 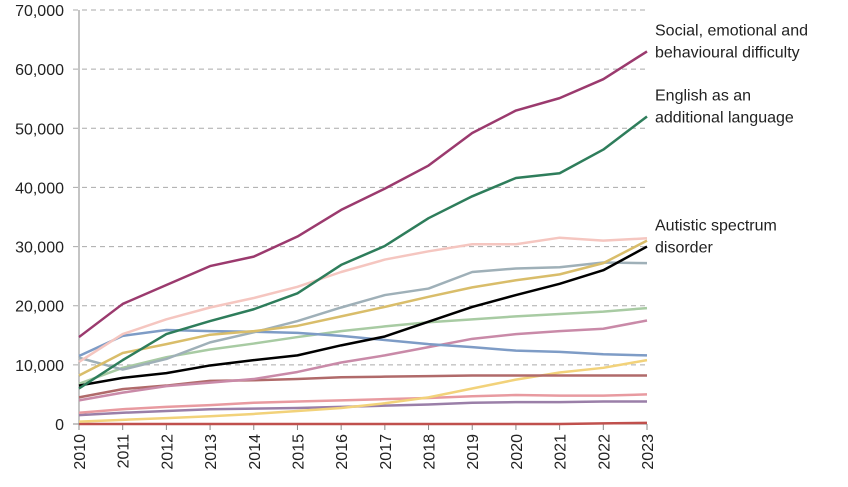 What do you see at coordinates (59, 425) in the screenshot?
I see `y-tick-label: 0` at bounding box center [59, 425].